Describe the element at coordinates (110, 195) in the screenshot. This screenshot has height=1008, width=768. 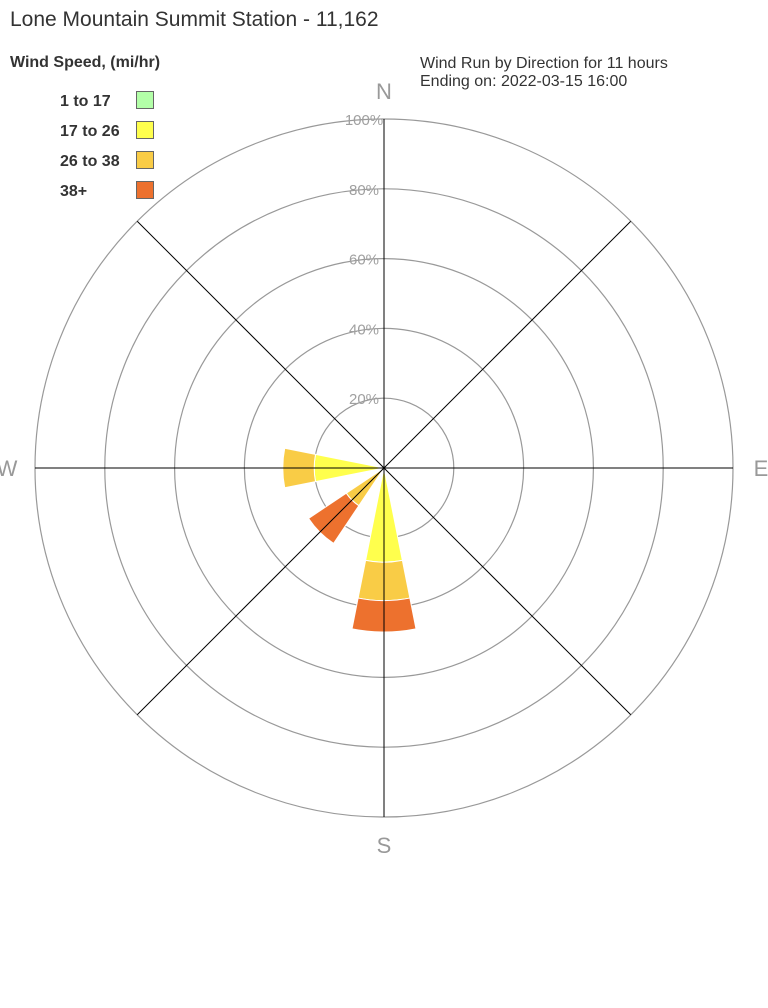
I see `legend-item-38-plus: 38+` at that location.